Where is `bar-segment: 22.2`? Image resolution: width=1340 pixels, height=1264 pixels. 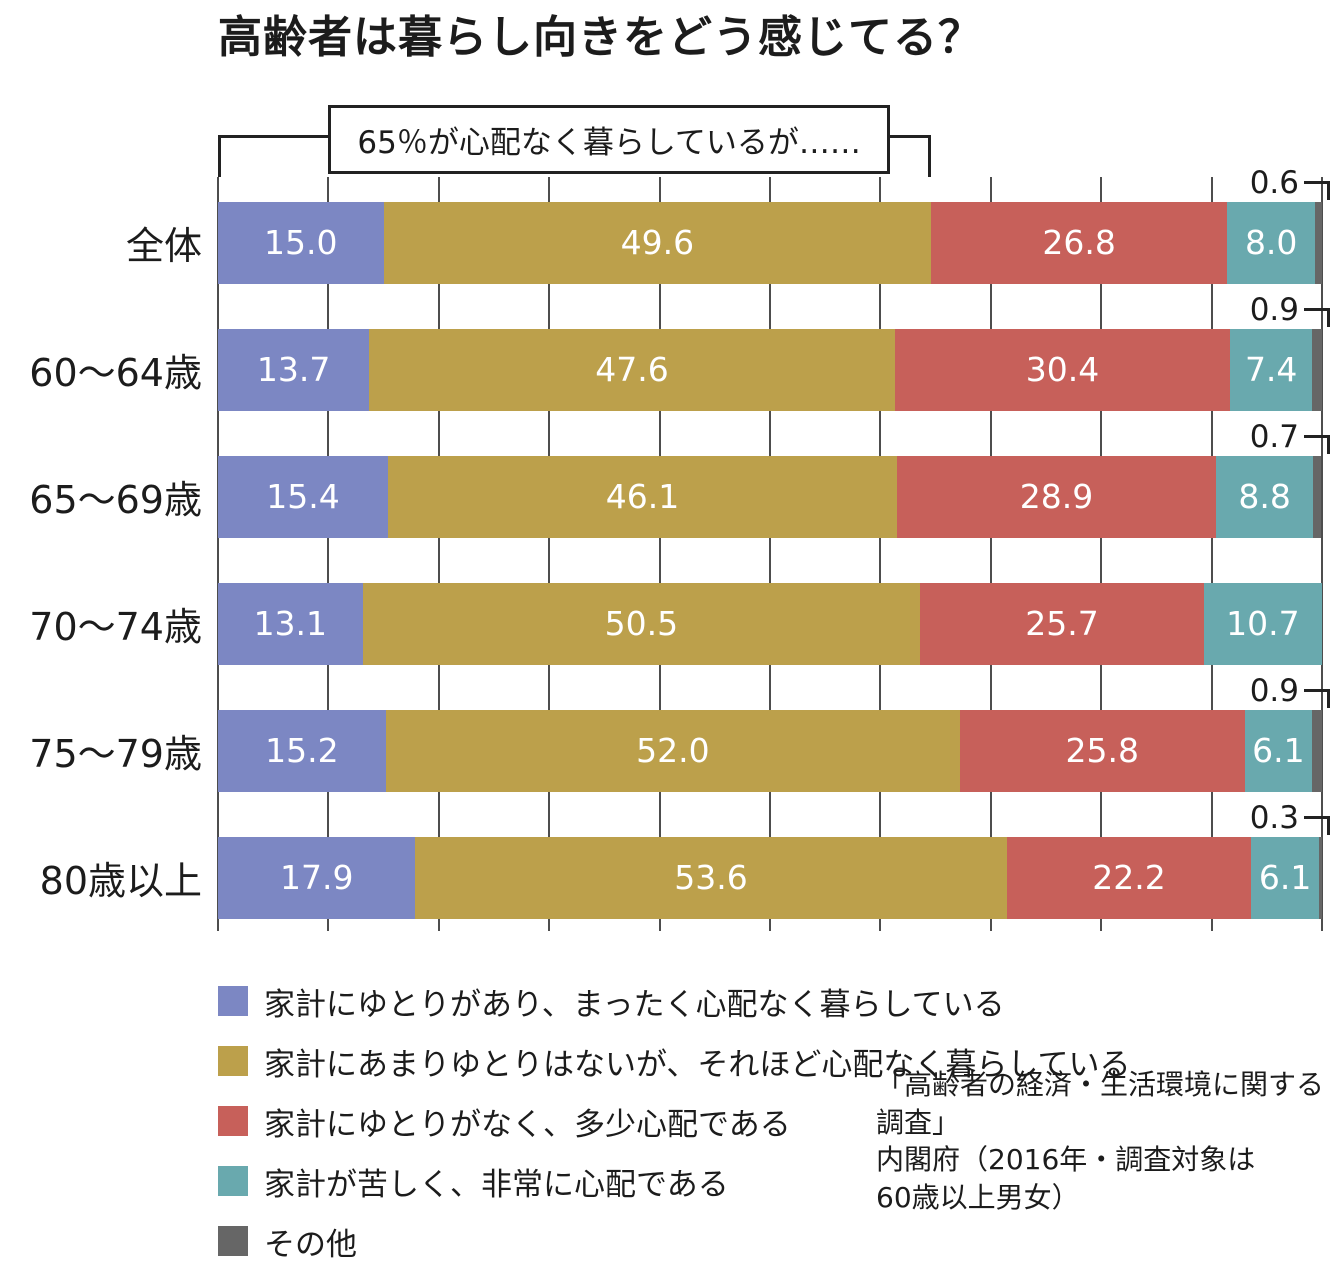 bar-segment: 22.2 is located at coordinates (1129, 877).